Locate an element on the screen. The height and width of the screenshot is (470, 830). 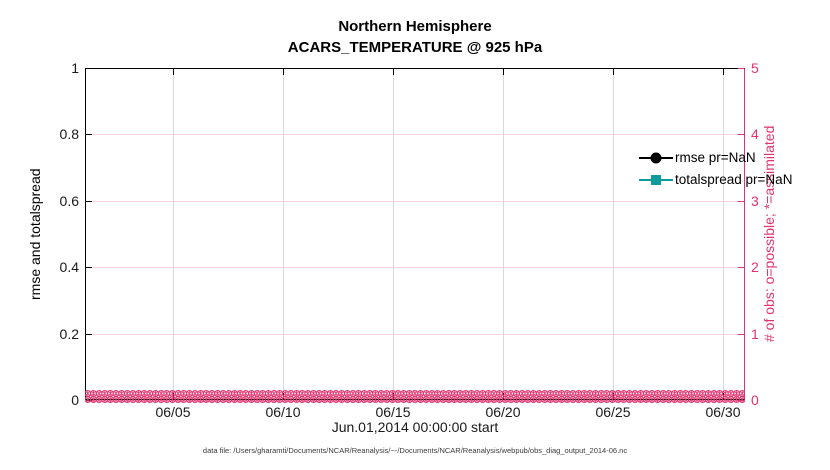
x-tick-label: 06/15 is located at coordinates (393, 412).